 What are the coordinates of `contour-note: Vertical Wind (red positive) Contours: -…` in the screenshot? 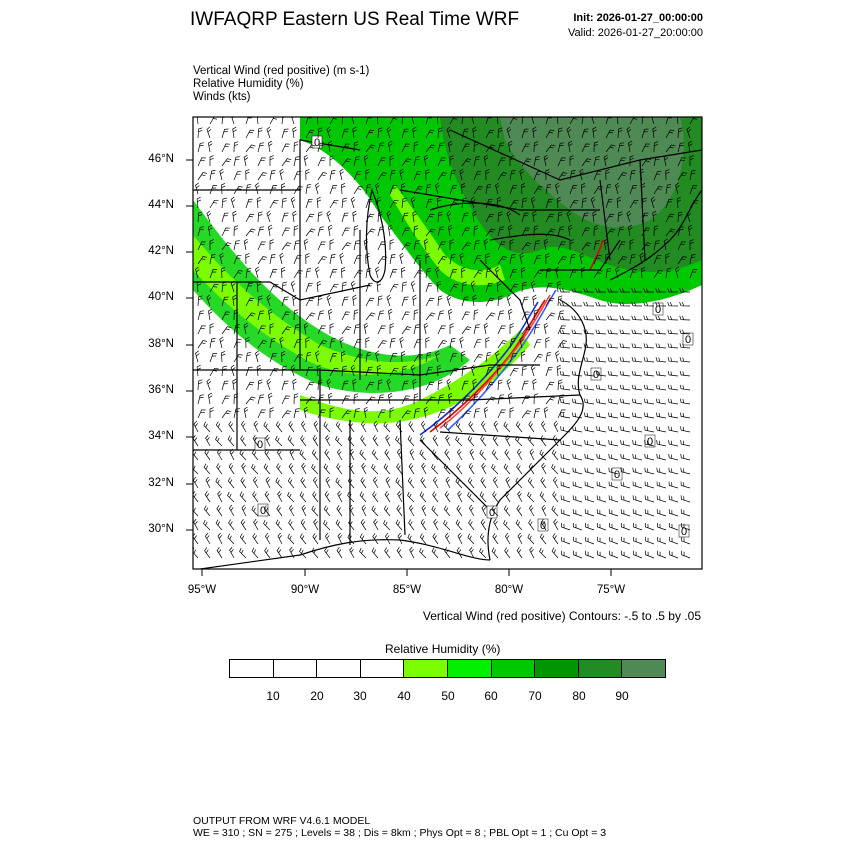 It's located at (561, 616).